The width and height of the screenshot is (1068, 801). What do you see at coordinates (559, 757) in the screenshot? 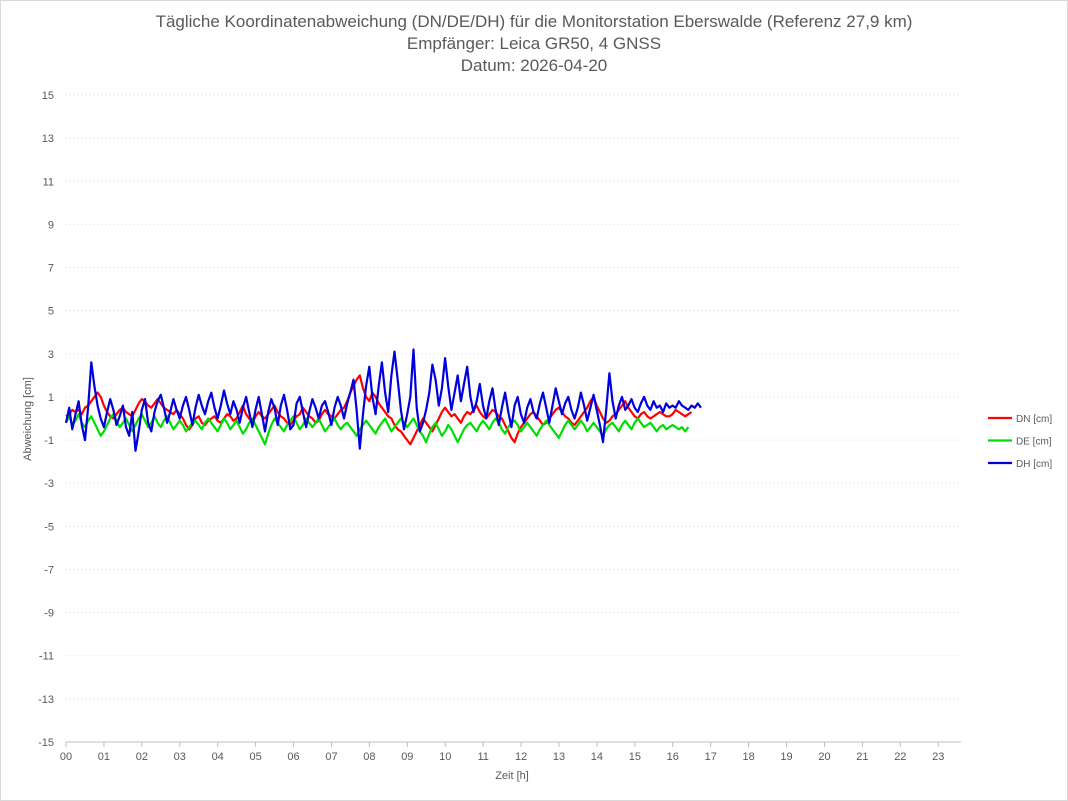
I see `x-tick-label: 13` at bounding box center [559, 757].